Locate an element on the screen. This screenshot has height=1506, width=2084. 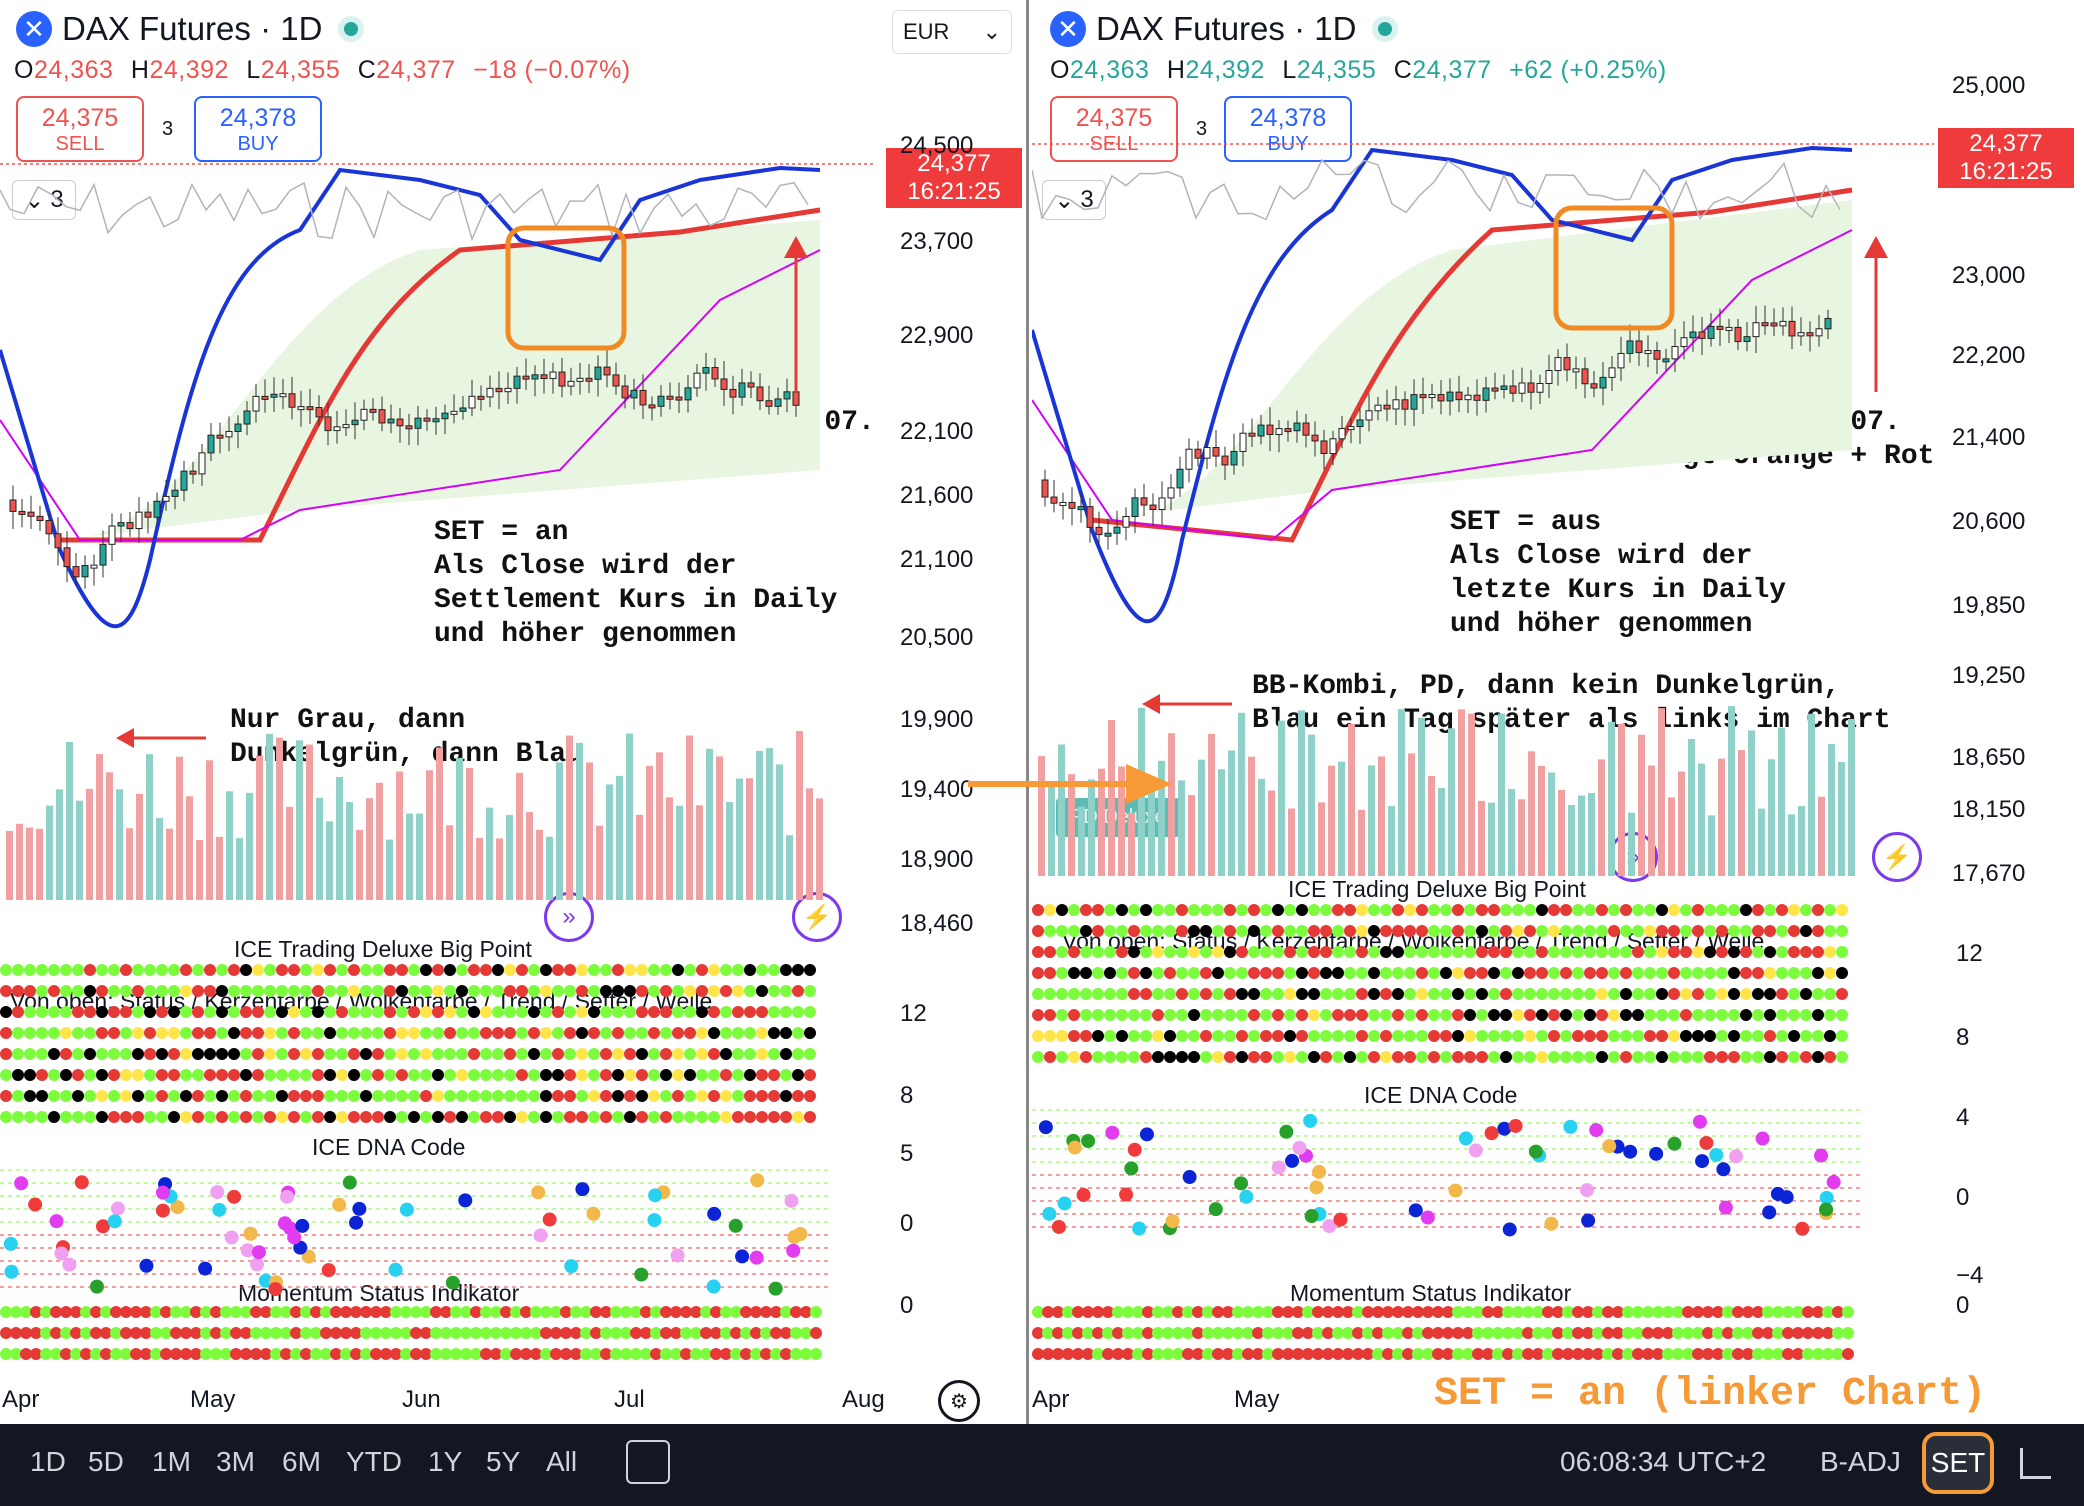
b-adj-toggle: B-ADJ is located at coordinates (1860, 1461).